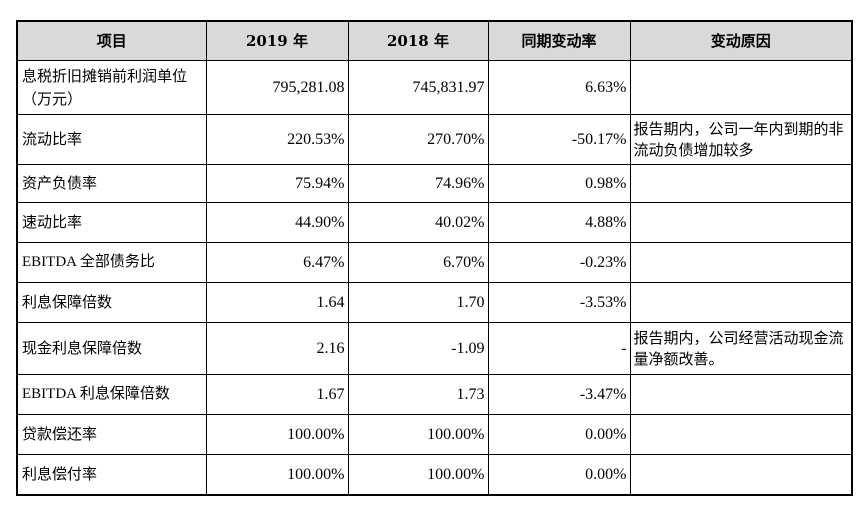  Describe the element at coordinates (418, 348) in the screenshot. I see `row-2018-value: -1.09` at that location.